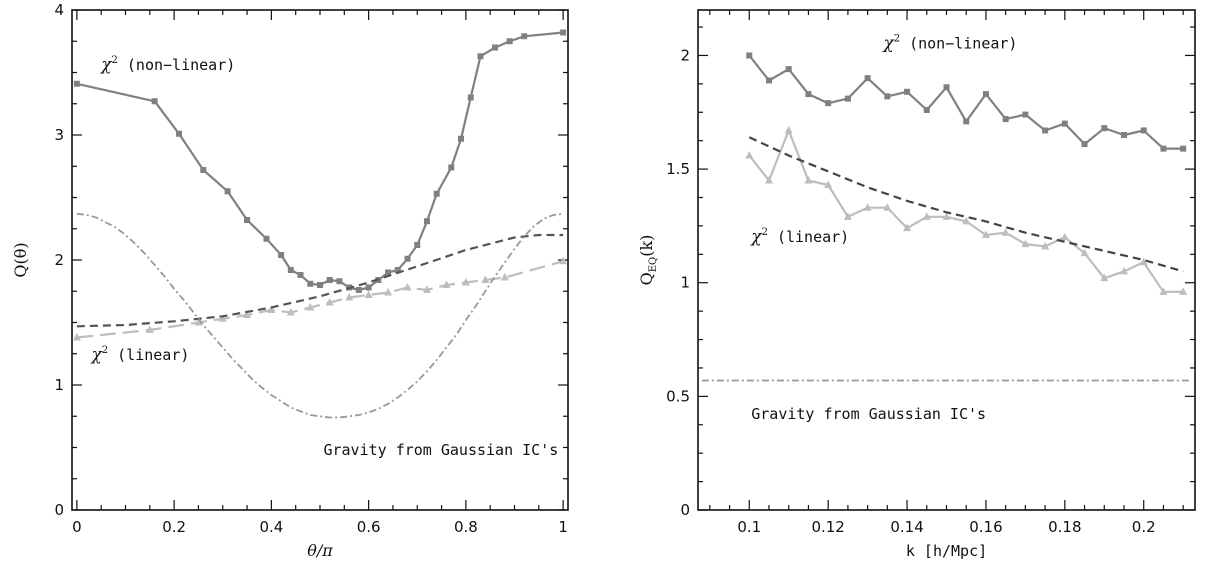 The image size is (1205, 564). I want to click on series-line-dashed, so click(966, 204).